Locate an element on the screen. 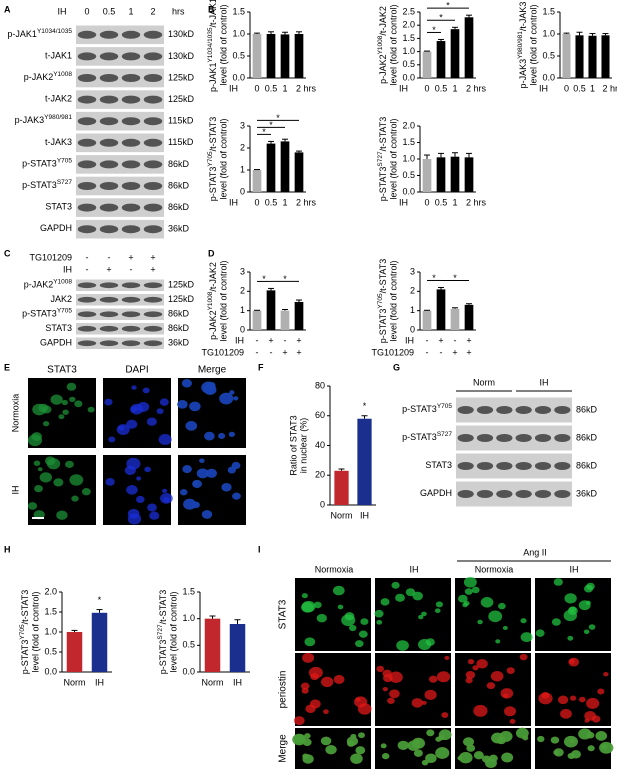 The image size is (617, 769). x-row-mark: - is located at coordinates (285, 340).